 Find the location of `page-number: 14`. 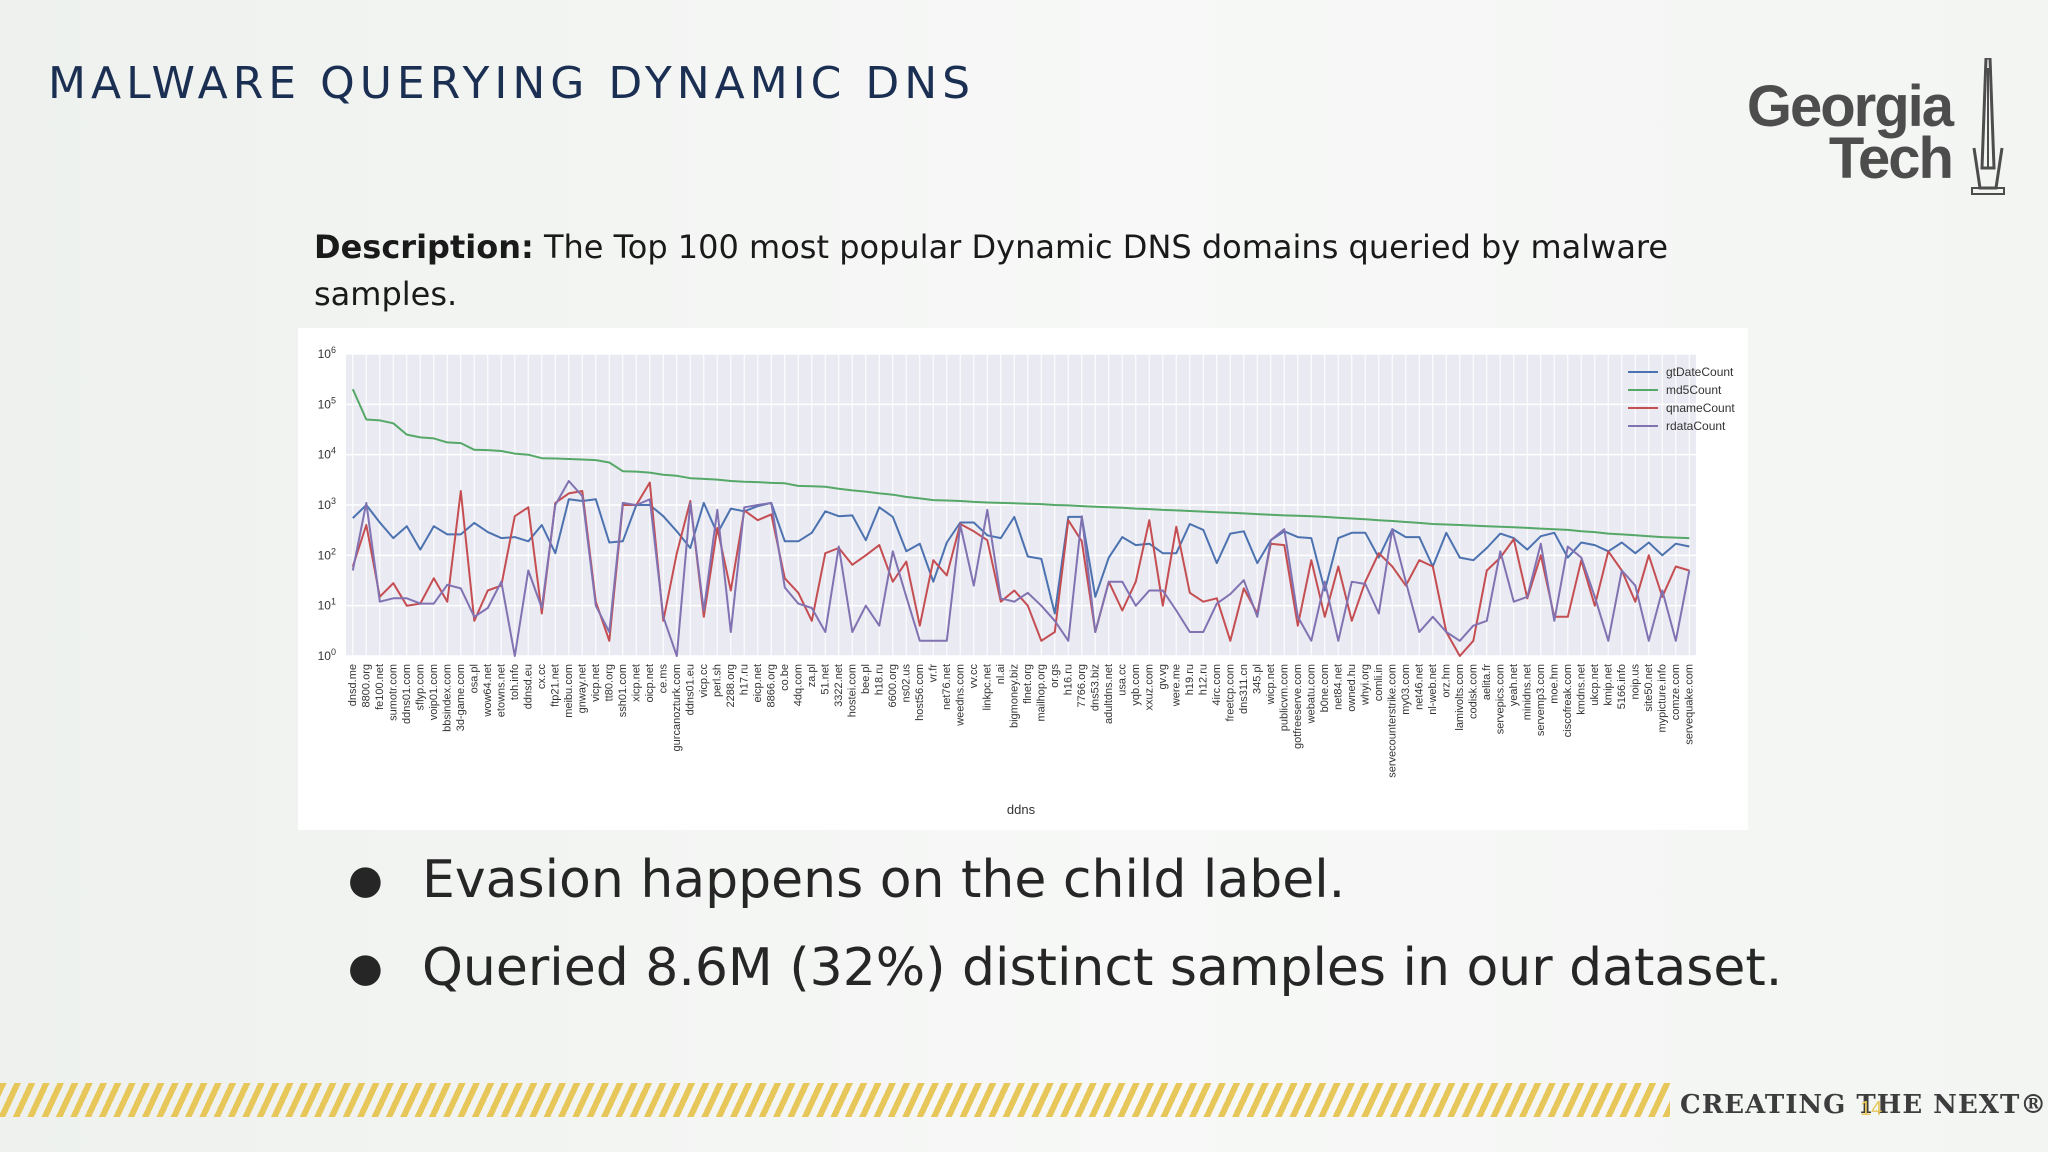

page-number: 14 is located at coordinates (1871, 1109).